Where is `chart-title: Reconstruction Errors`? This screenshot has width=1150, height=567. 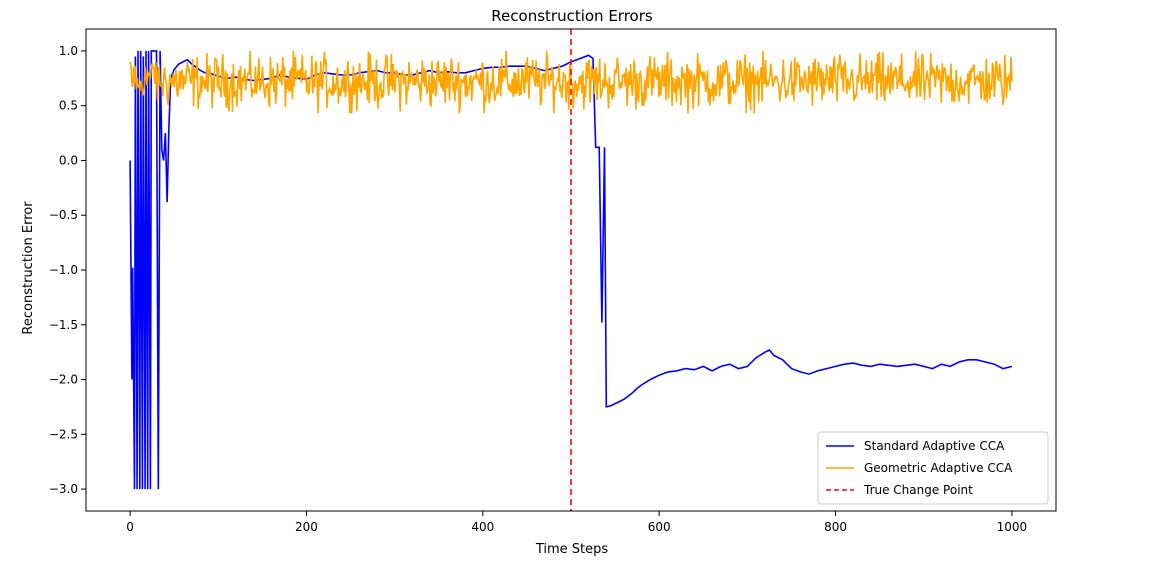
chart-title: Reconstruction Errors is located at coordinates (572, 16).